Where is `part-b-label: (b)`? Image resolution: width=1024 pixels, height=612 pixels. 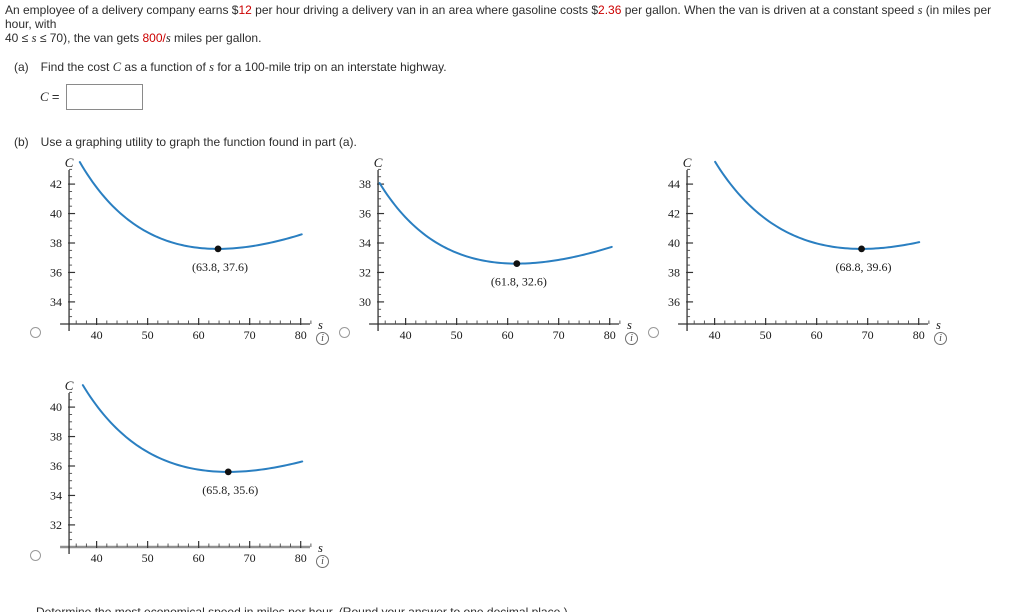
part-b-label: (b) is located at coordinates (21, 142).